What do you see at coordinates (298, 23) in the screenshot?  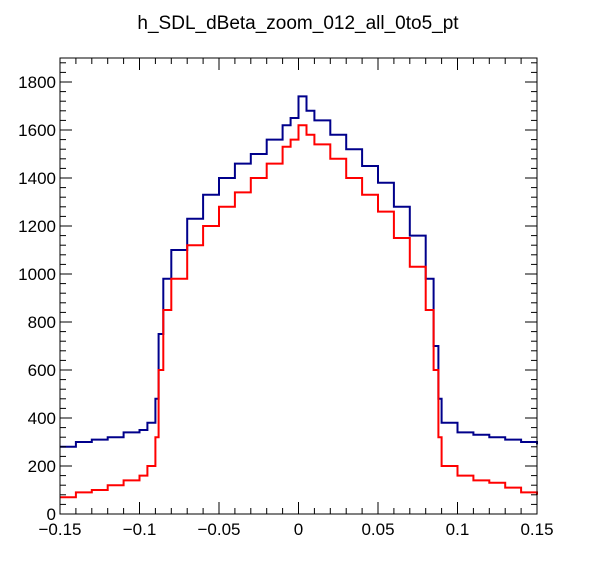 I see `chart-title: h_SDL_dBeta_zoom_012_all_0to5_pt` at bounding box center [298, 23].